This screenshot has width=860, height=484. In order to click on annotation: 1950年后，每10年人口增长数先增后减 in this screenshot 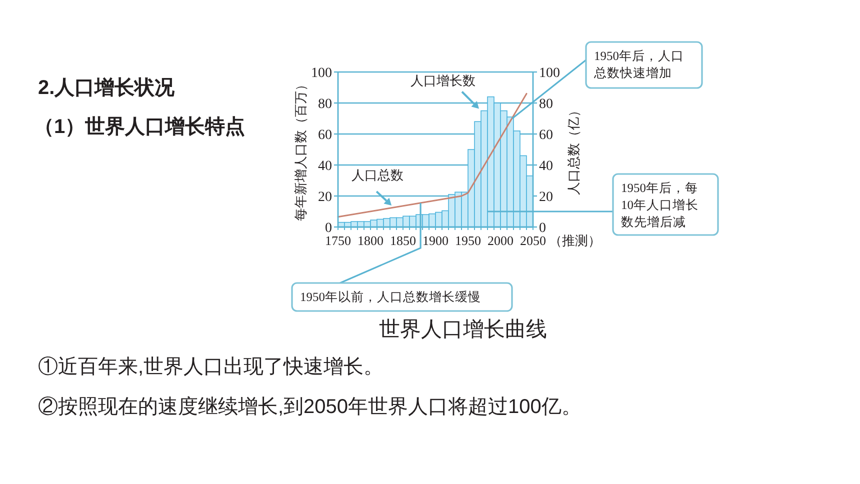, I will do `click(659, 205)`.